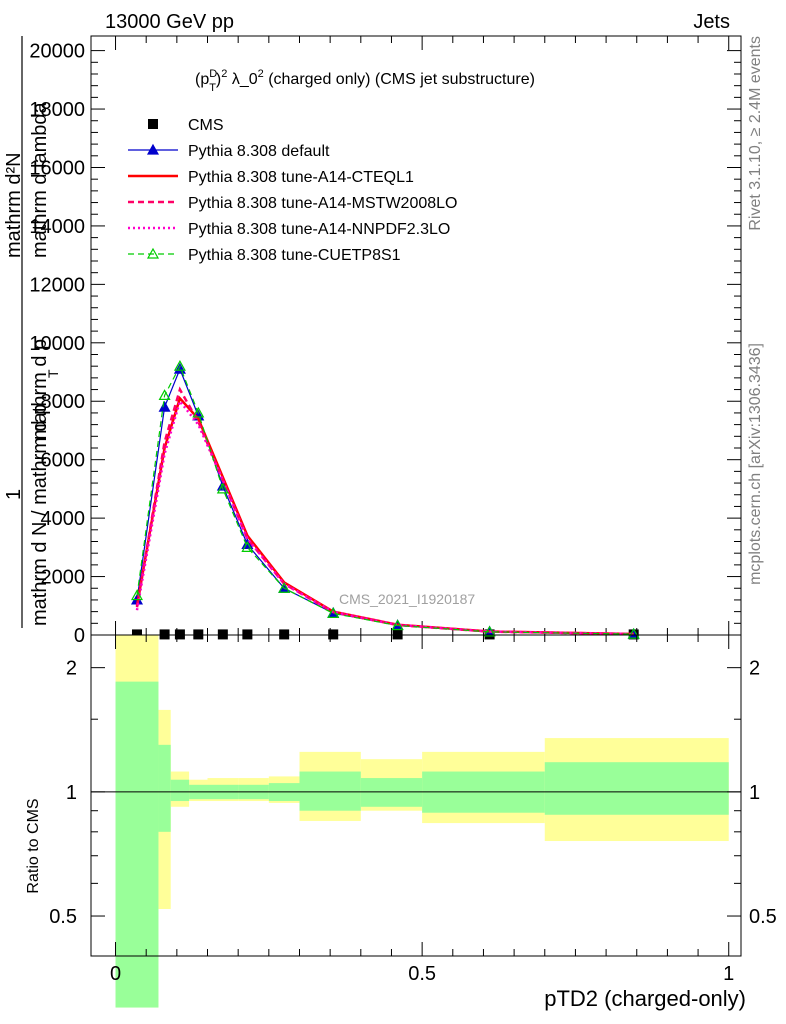 The height and width of the screenshot is (1024, 786). I want to click on ratio-ytick-label-1: 1, so click(71, 793).